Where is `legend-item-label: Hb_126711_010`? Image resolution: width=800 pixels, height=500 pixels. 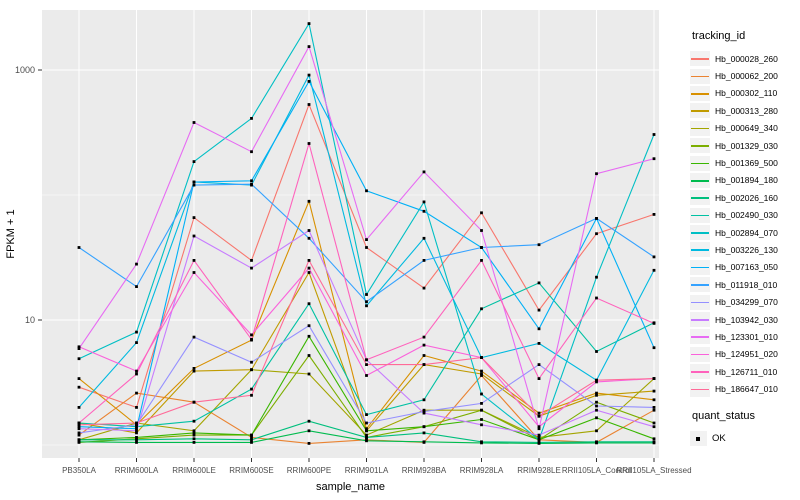
legend-item-label: Hb_126711_010 is located at coordinates (746, 371).